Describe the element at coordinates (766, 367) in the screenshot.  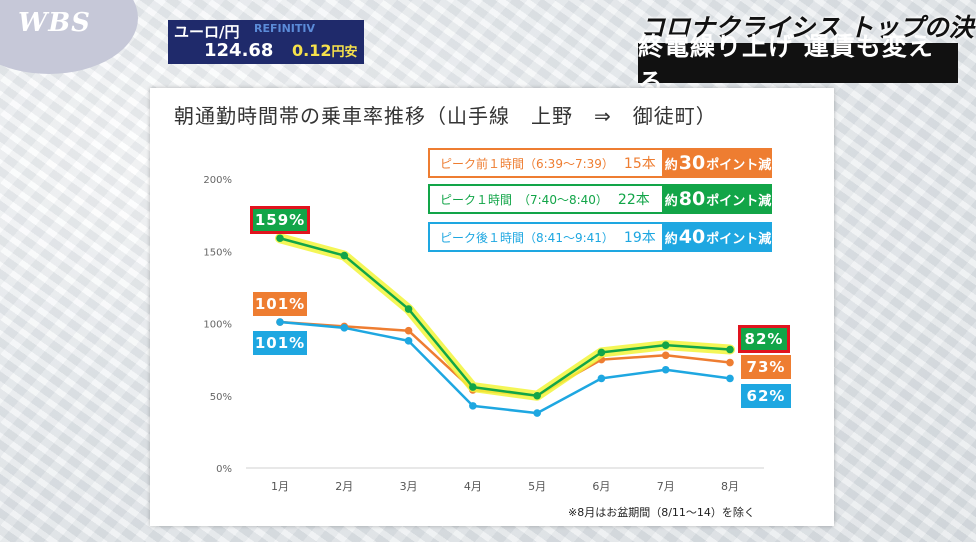
I see `label-series-0-end: 73%` at that location.